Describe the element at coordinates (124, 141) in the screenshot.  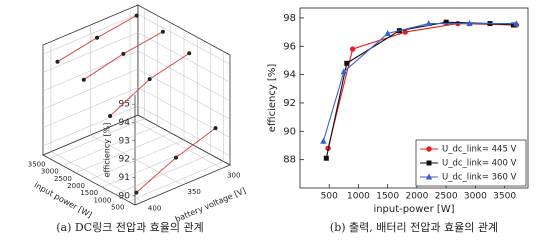
I see `z-tick-label: 93` at that location.